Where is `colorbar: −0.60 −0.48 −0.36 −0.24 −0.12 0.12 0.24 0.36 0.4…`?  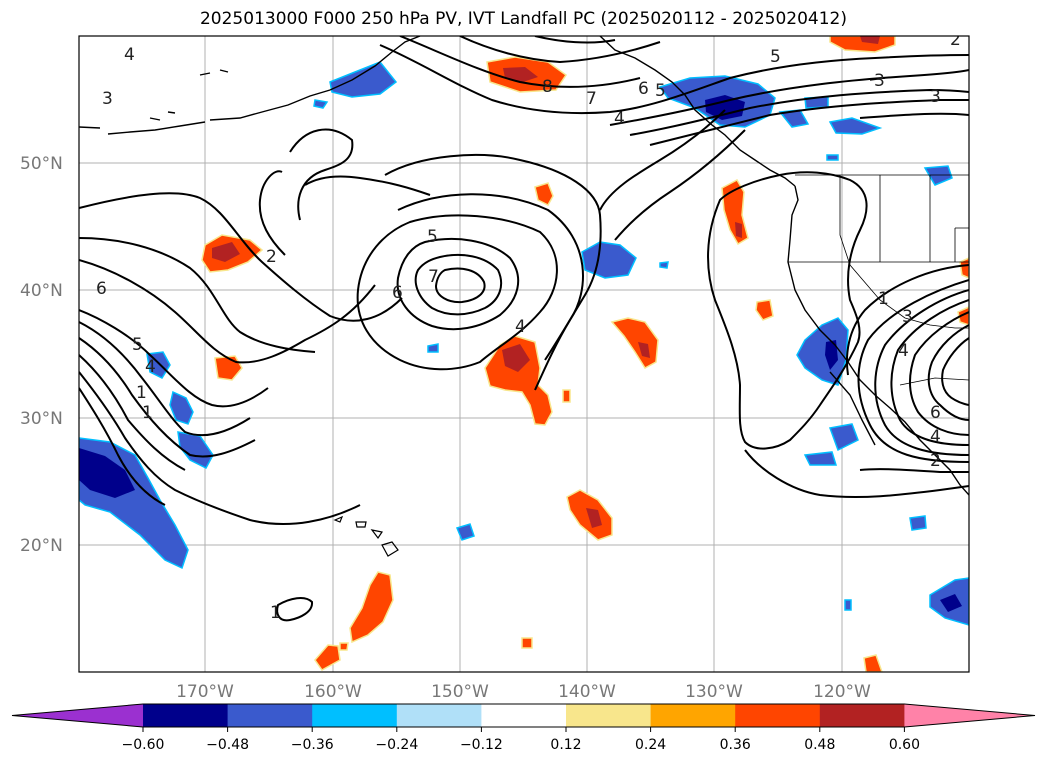
colorbar: −0.60 −0.48 −0.36 −0.24 −0.12 0.12 0.24 0.36 0.4… is located at coordinates (523, 728).